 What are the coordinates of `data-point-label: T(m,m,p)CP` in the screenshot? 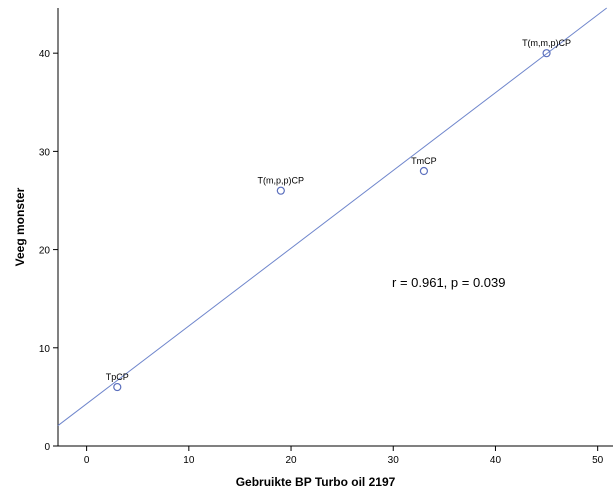 It's located at (546, 43).